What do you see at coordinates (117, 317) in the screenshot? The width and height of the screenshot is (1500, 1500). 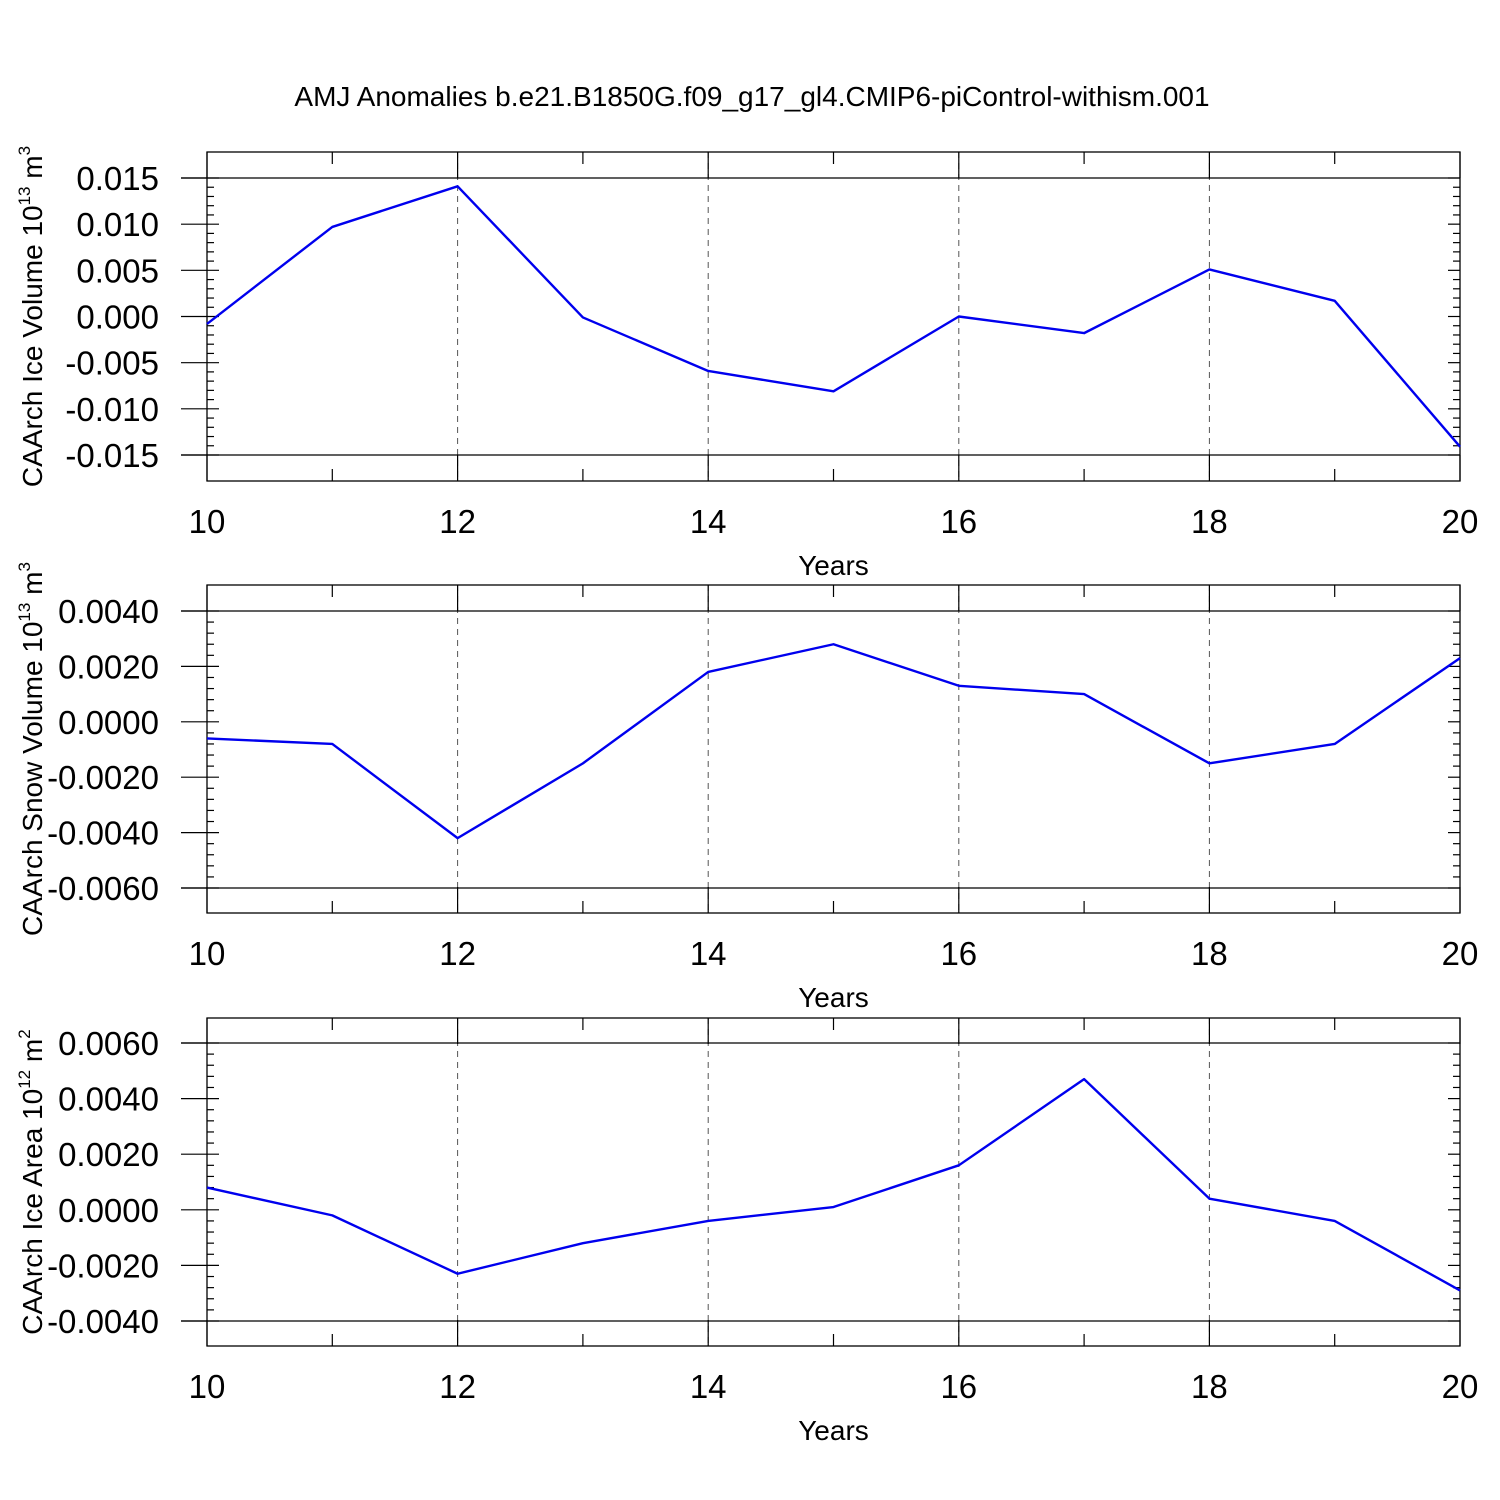 I see `y-tick-label: 0.000` at bounding box center [117, 317].